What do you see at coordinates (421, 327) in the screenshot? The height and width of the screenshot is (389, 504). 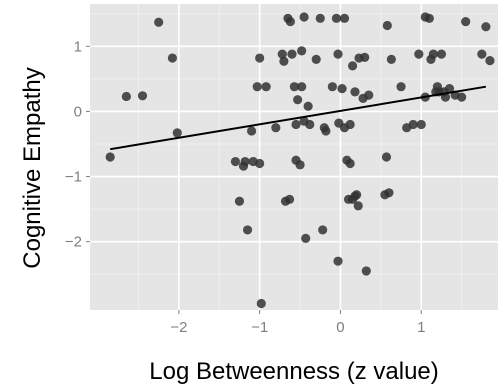 I see `x-tick-label: 1` at bounding box center [421, 327].